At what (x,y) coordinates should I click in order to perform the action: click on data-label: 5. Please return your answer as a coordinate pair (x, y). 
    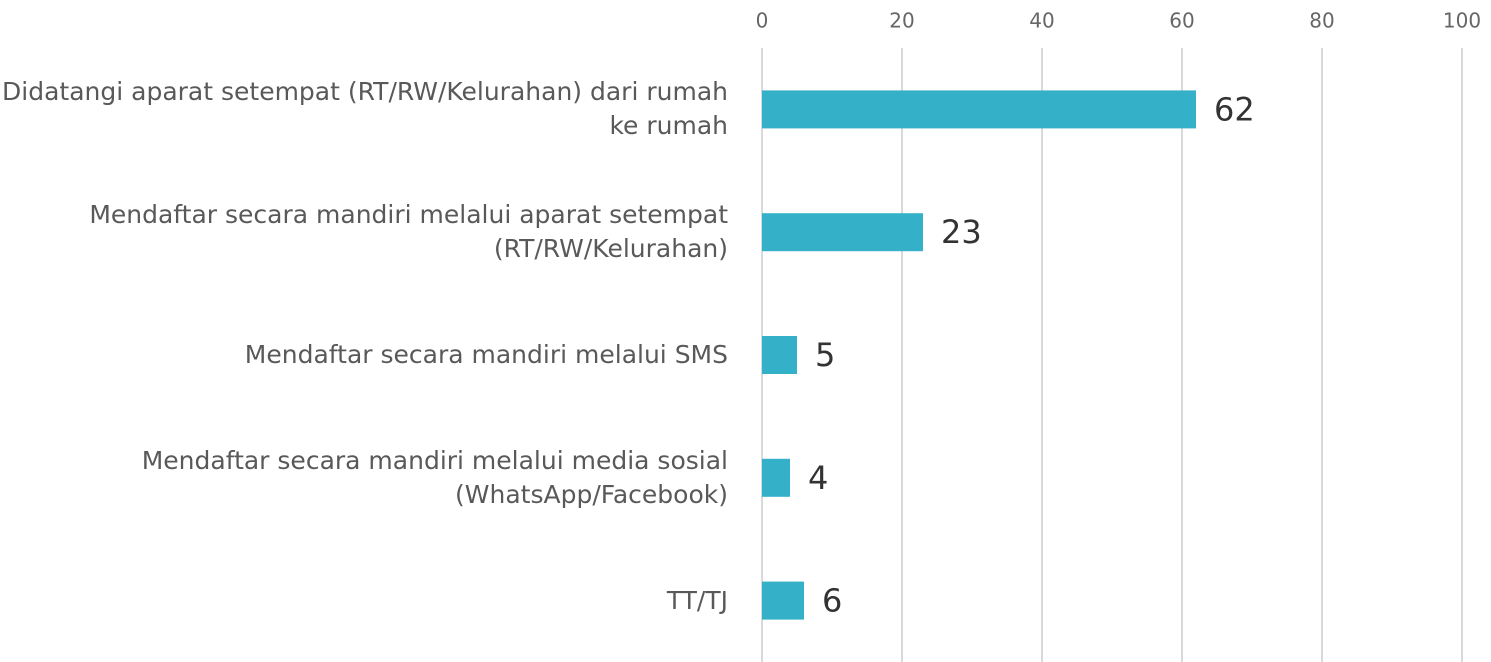
    Looking at the image, I should click on (825, 355).